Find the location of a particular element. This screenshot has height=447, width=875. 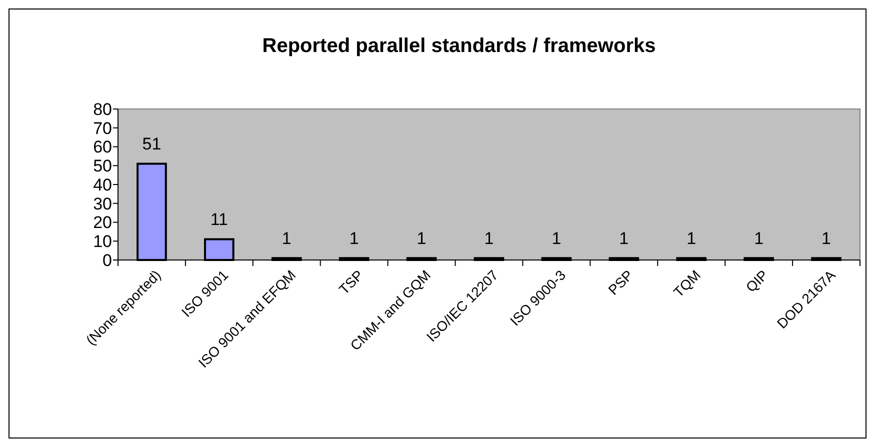

x-tick-label: TSP is located at coordinates (351, 282).